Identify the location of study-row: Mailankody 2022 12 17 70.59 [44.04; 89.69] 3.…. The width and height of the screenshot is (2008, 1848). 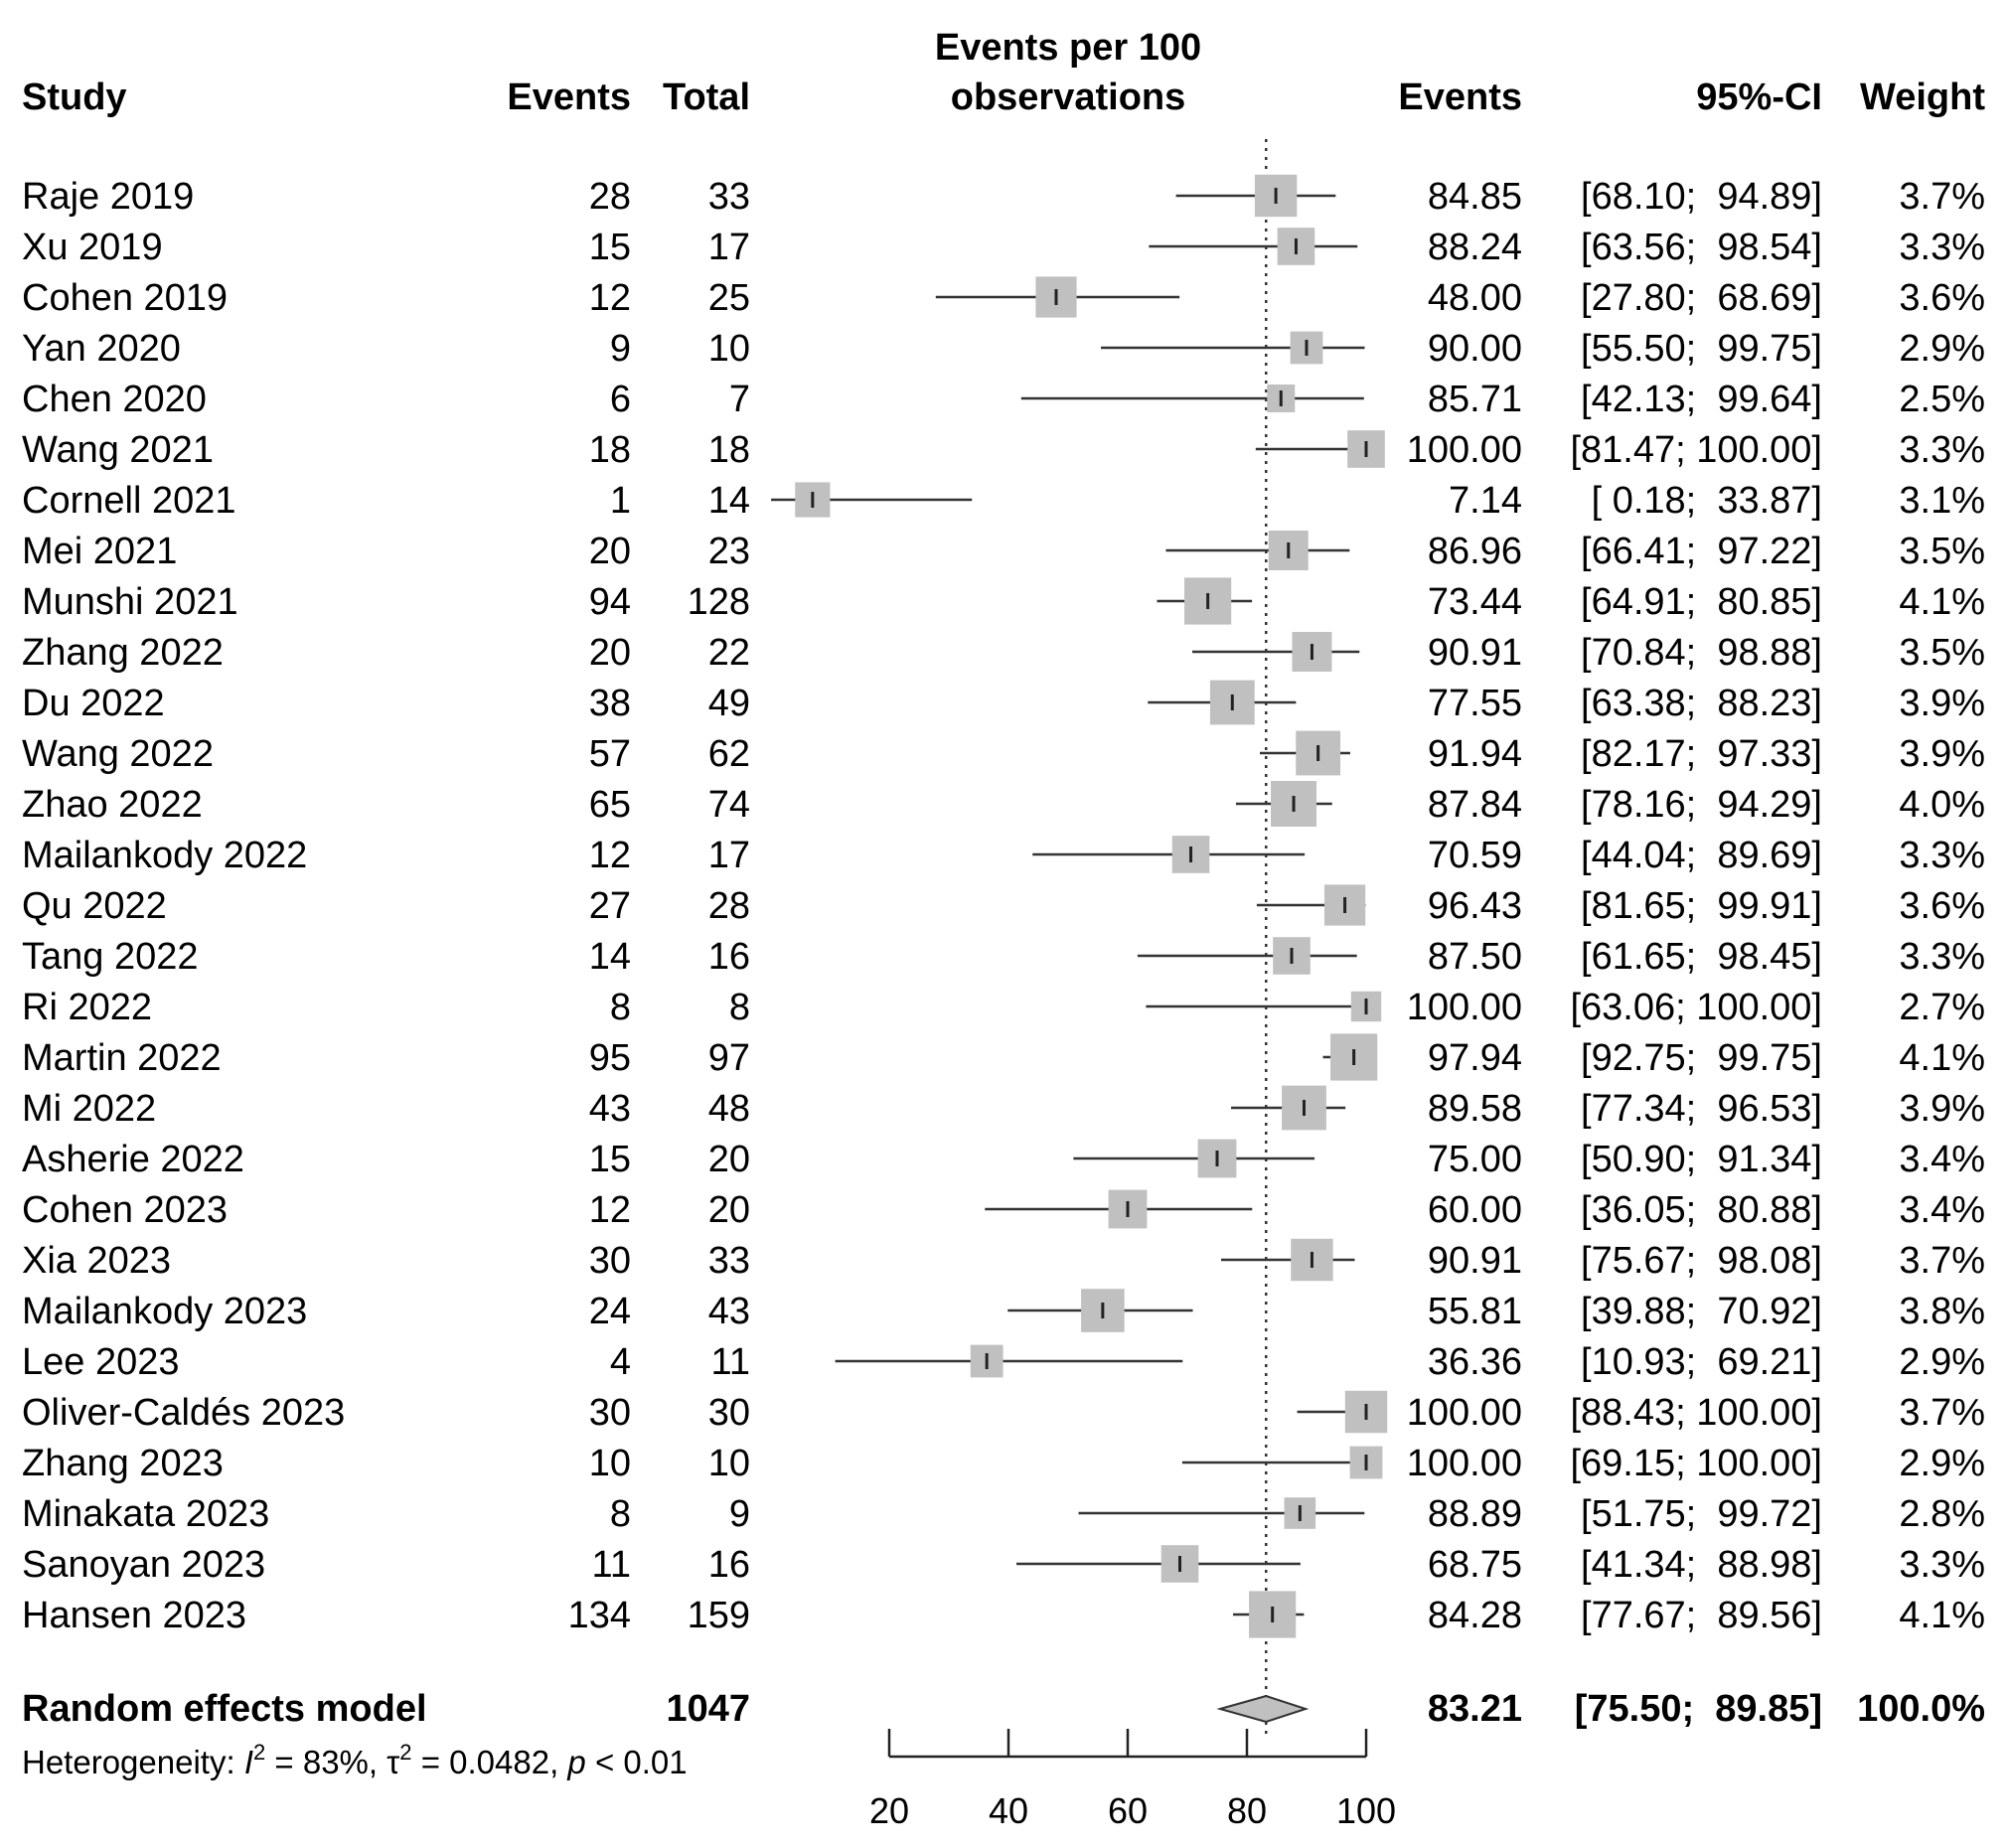
(1004, 856).